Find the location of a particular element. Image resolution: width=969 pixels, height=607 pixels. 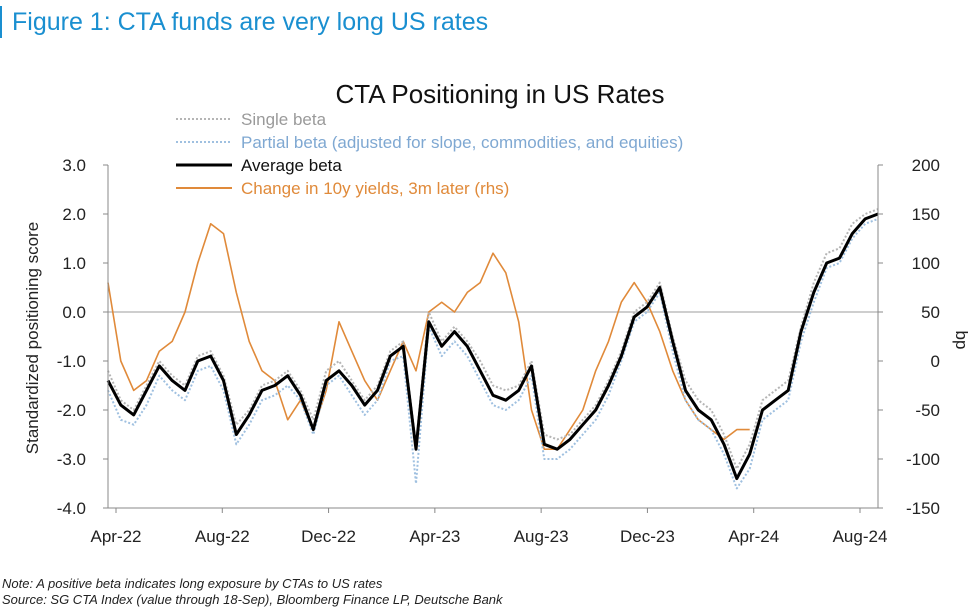

x-tick-label: Apr-23 is located at coordinates (434, 536).